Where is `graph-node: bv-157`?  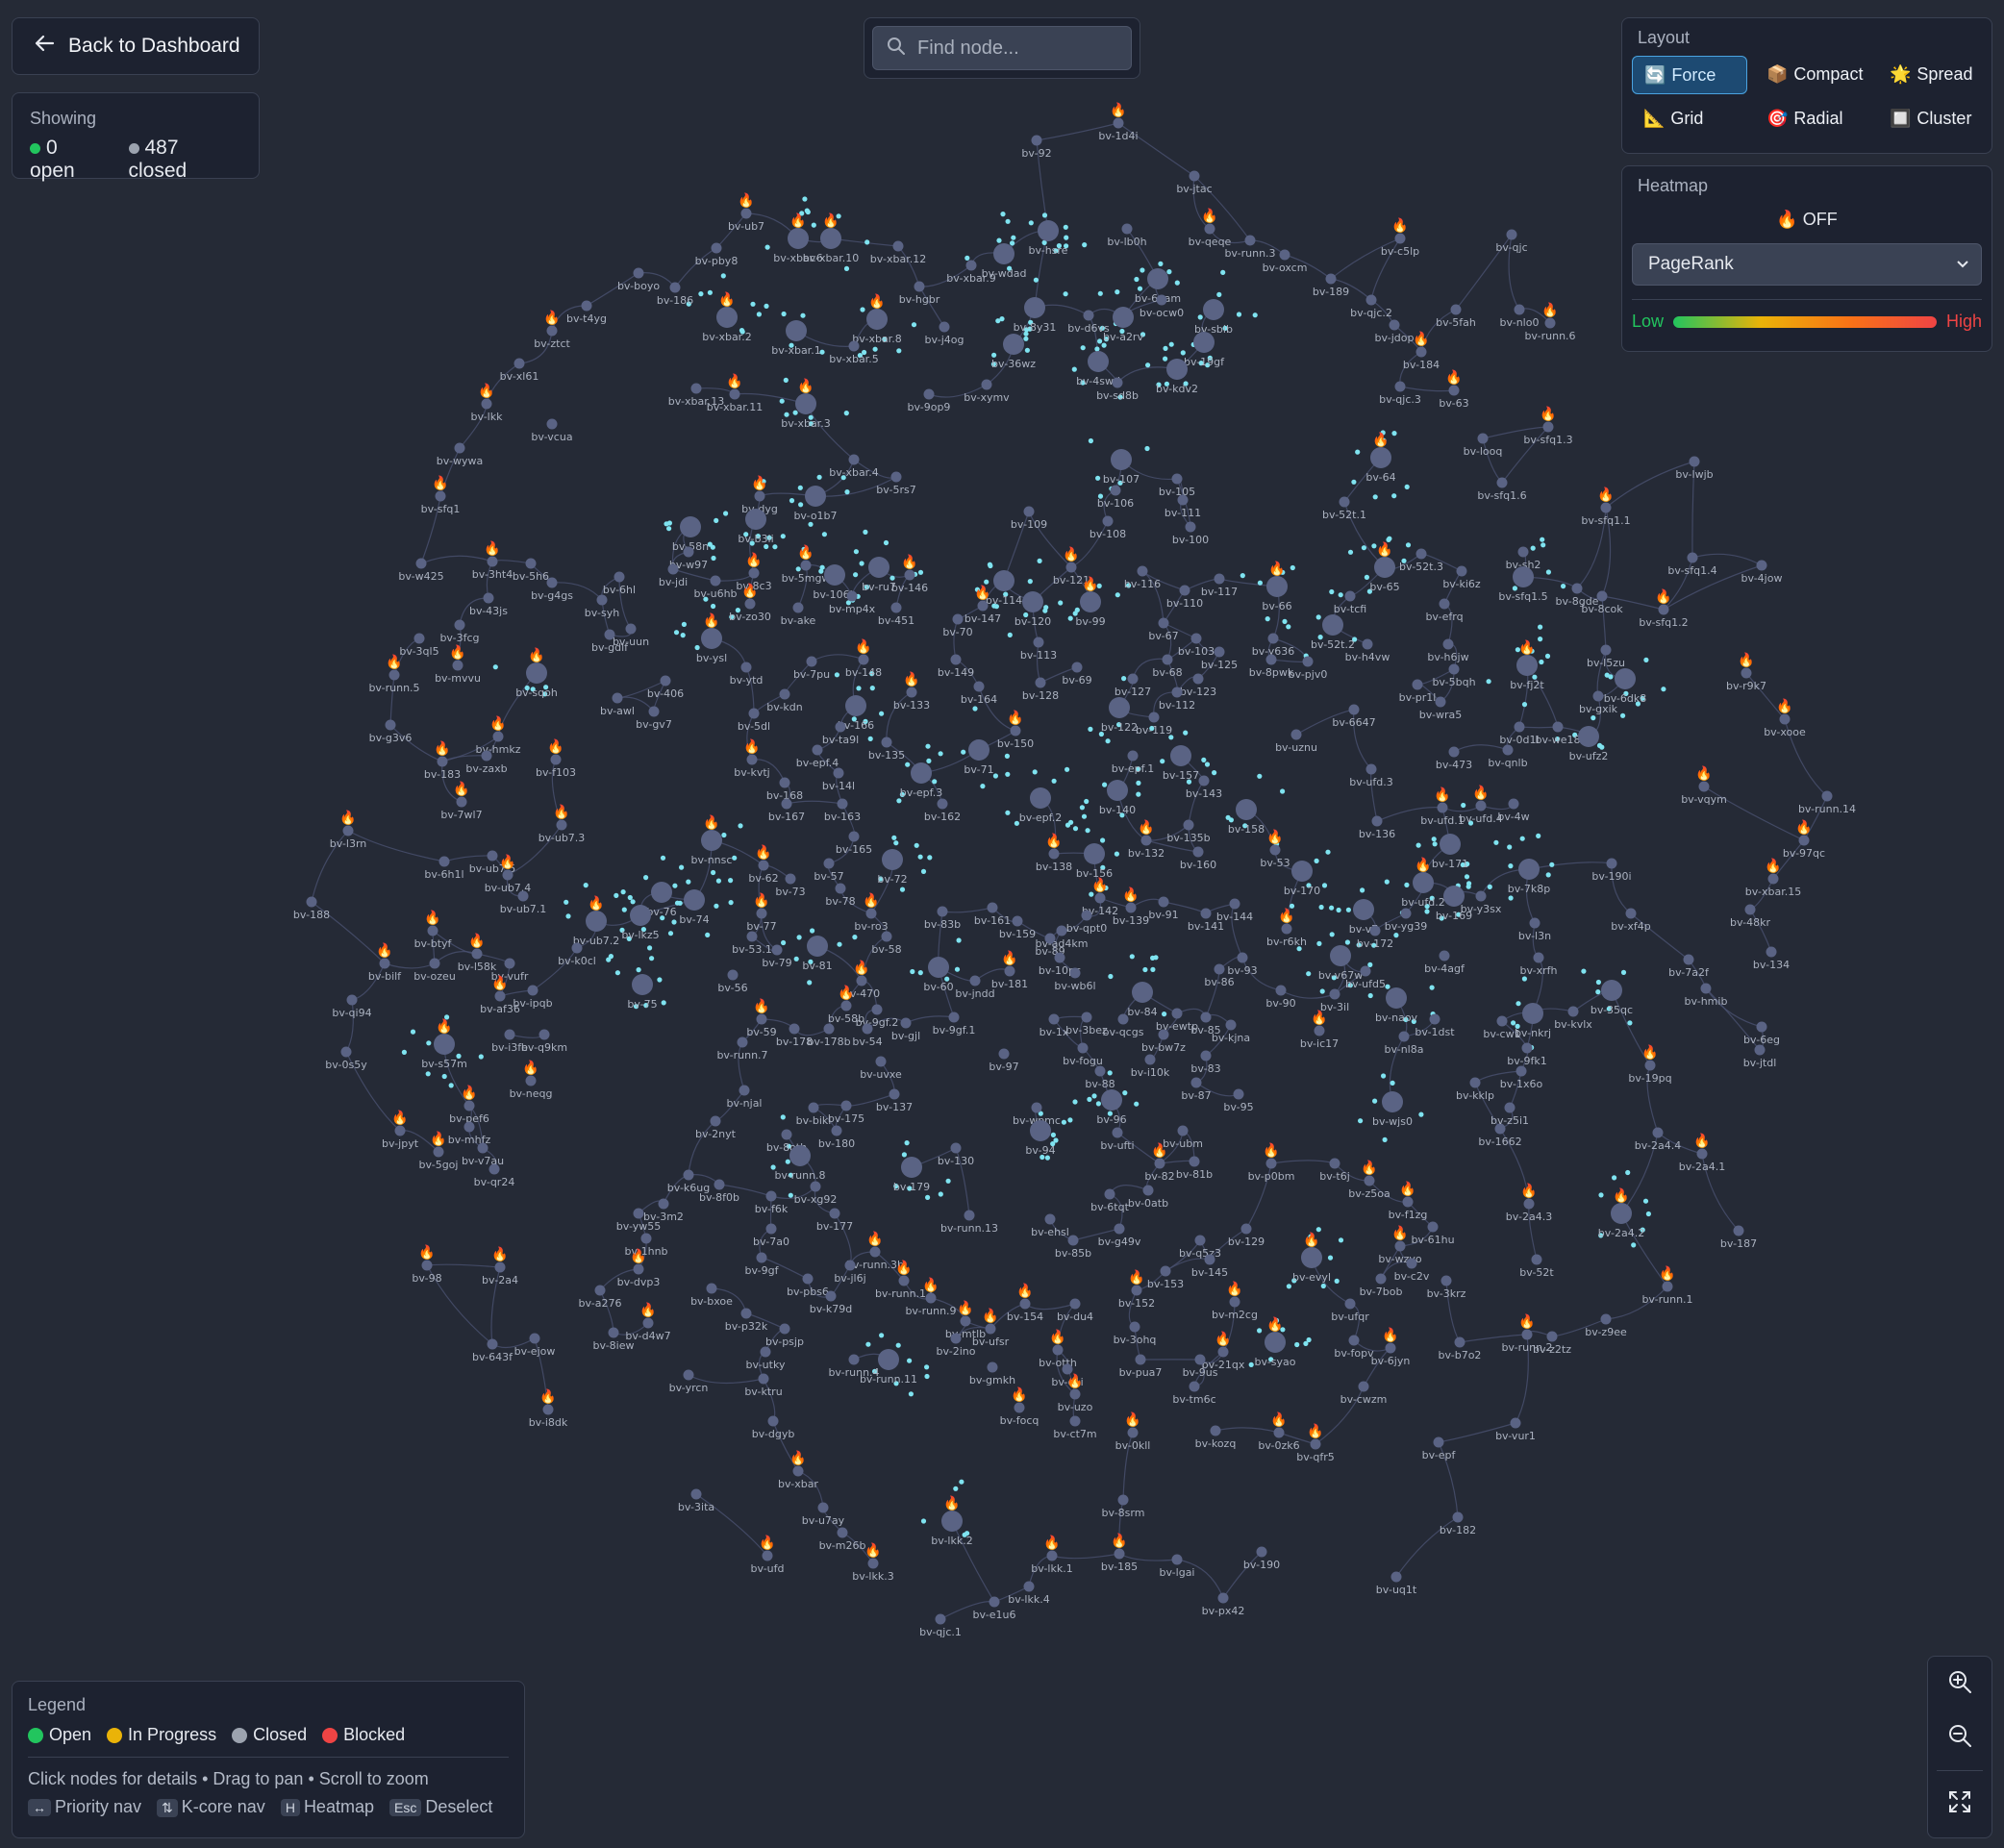 graph-node: bv-157 is located at coordinates (1181, 763).